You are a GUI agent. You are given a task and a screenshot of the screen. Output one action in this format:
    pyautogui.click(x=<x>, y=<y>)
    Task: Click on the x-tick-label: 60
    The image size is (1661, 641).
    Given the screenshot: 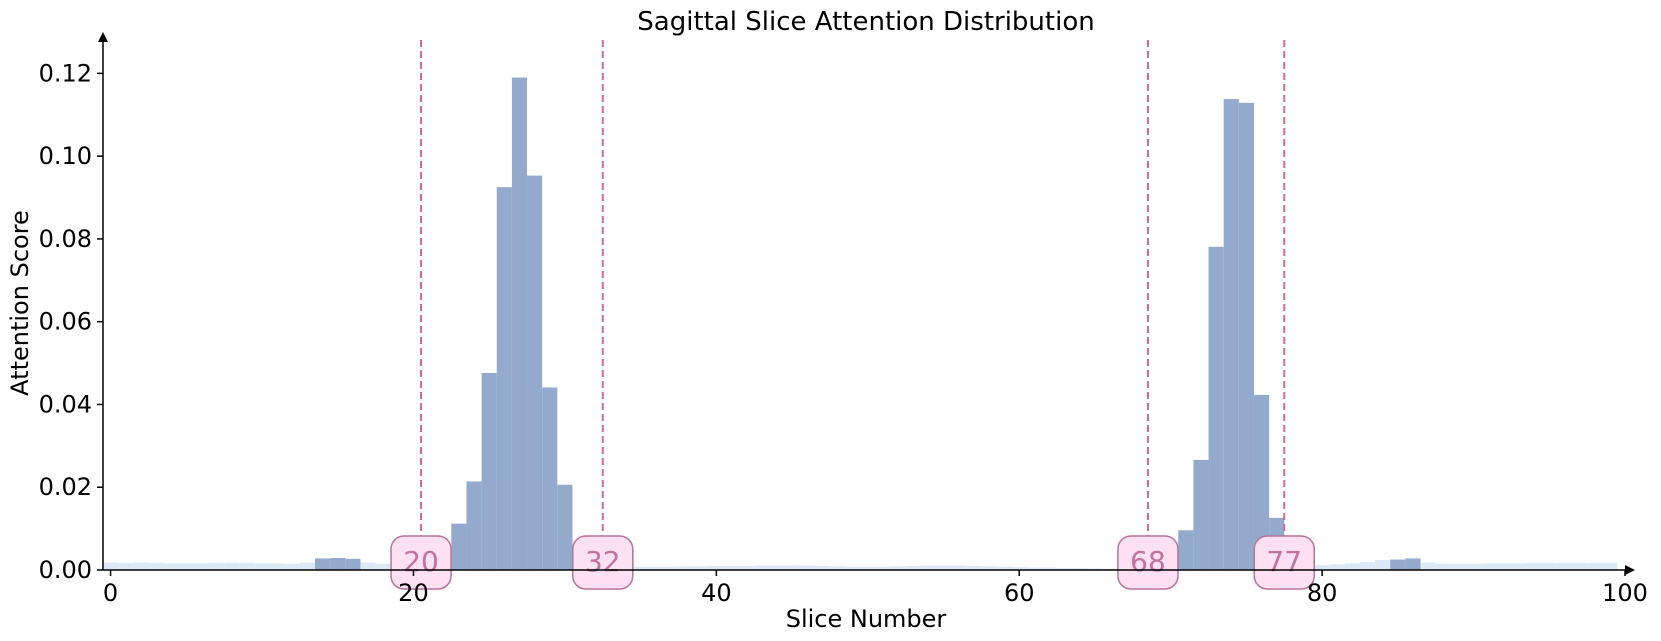 What is the action you would take?
    pyautogui.click(x=1019, y=593)
    